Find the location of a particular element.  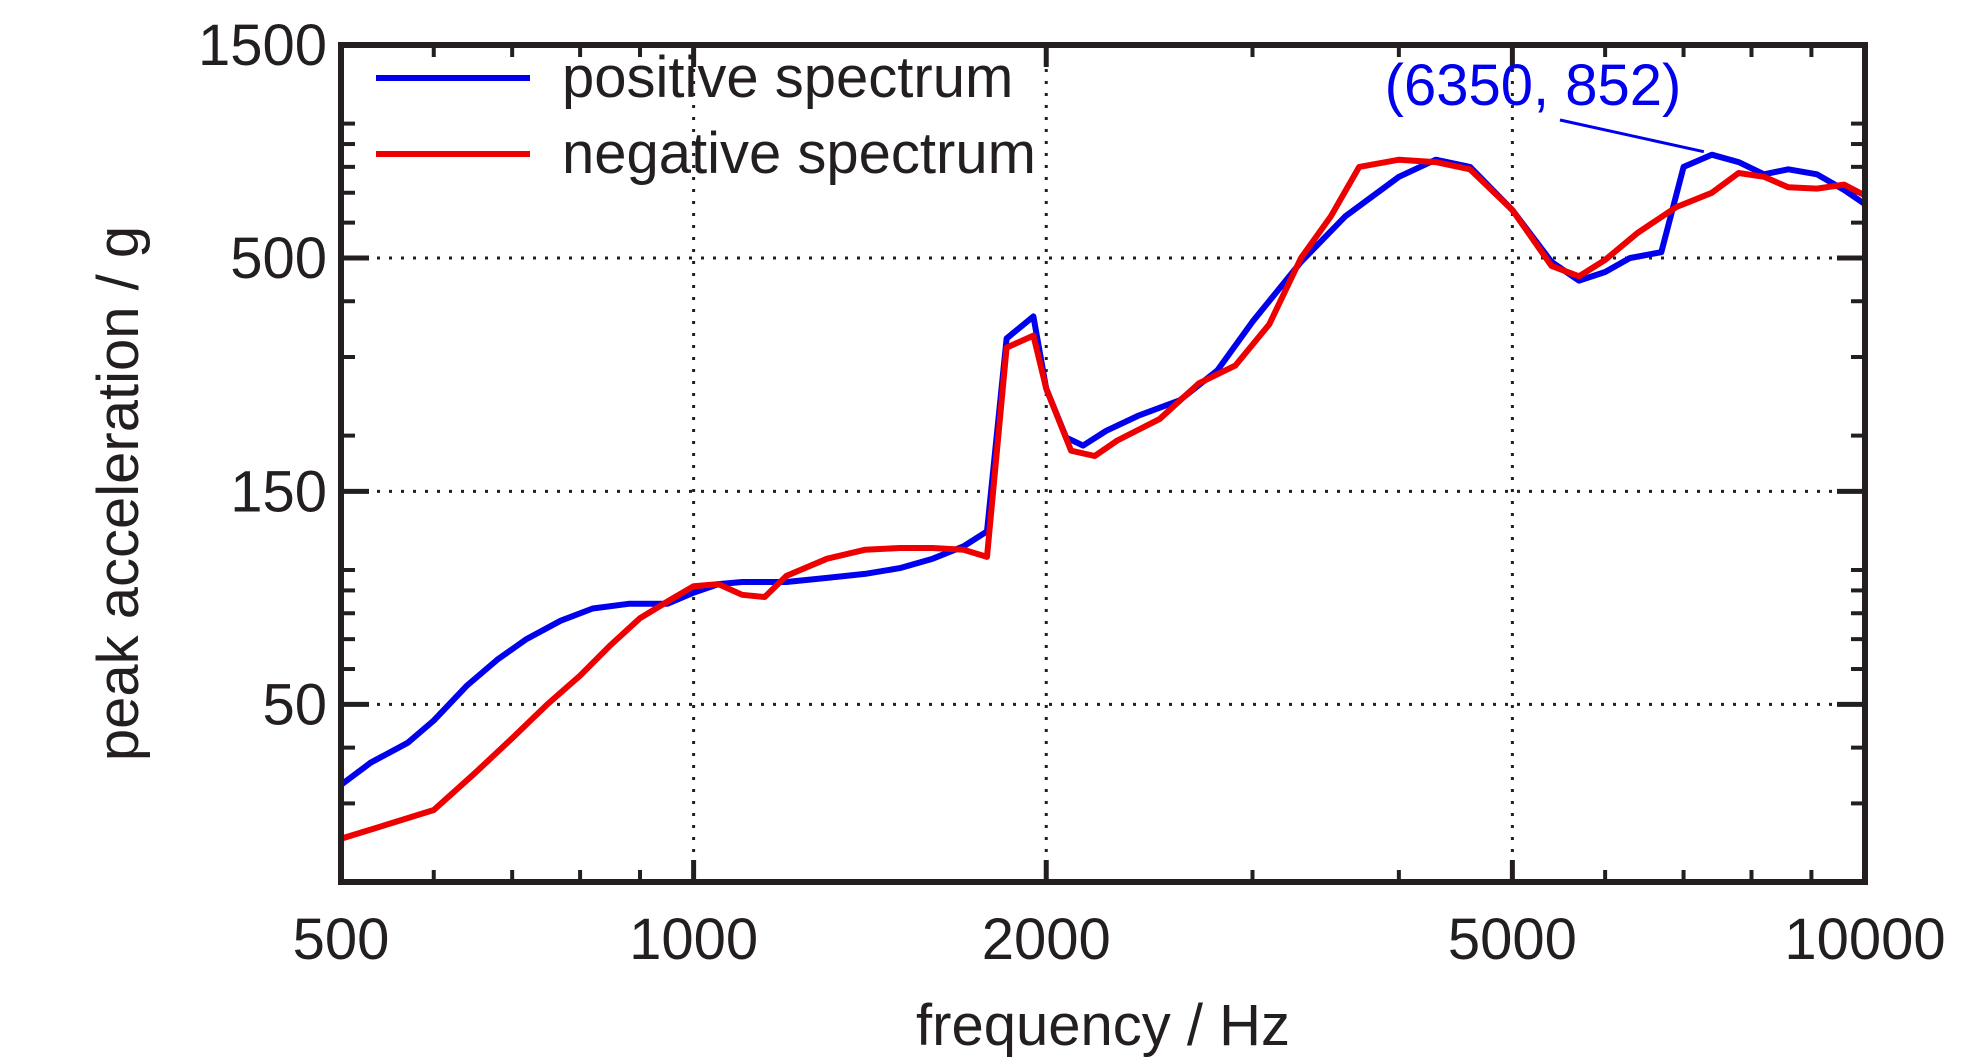

legend-label-positive: positive spectrum is located at coordinates (787, 77).